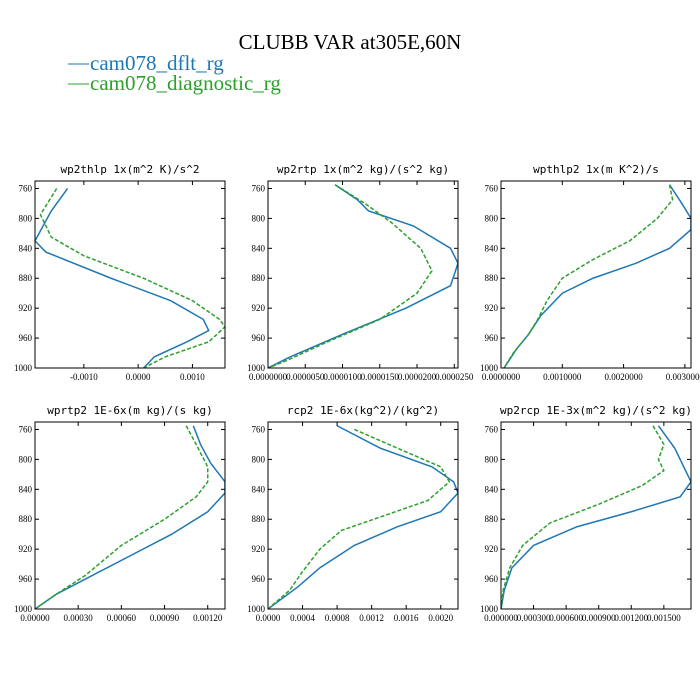 The width and height of the screenshot is (700, 700). I want to click on x-tick-label: 0.000000, so click(501, 618).